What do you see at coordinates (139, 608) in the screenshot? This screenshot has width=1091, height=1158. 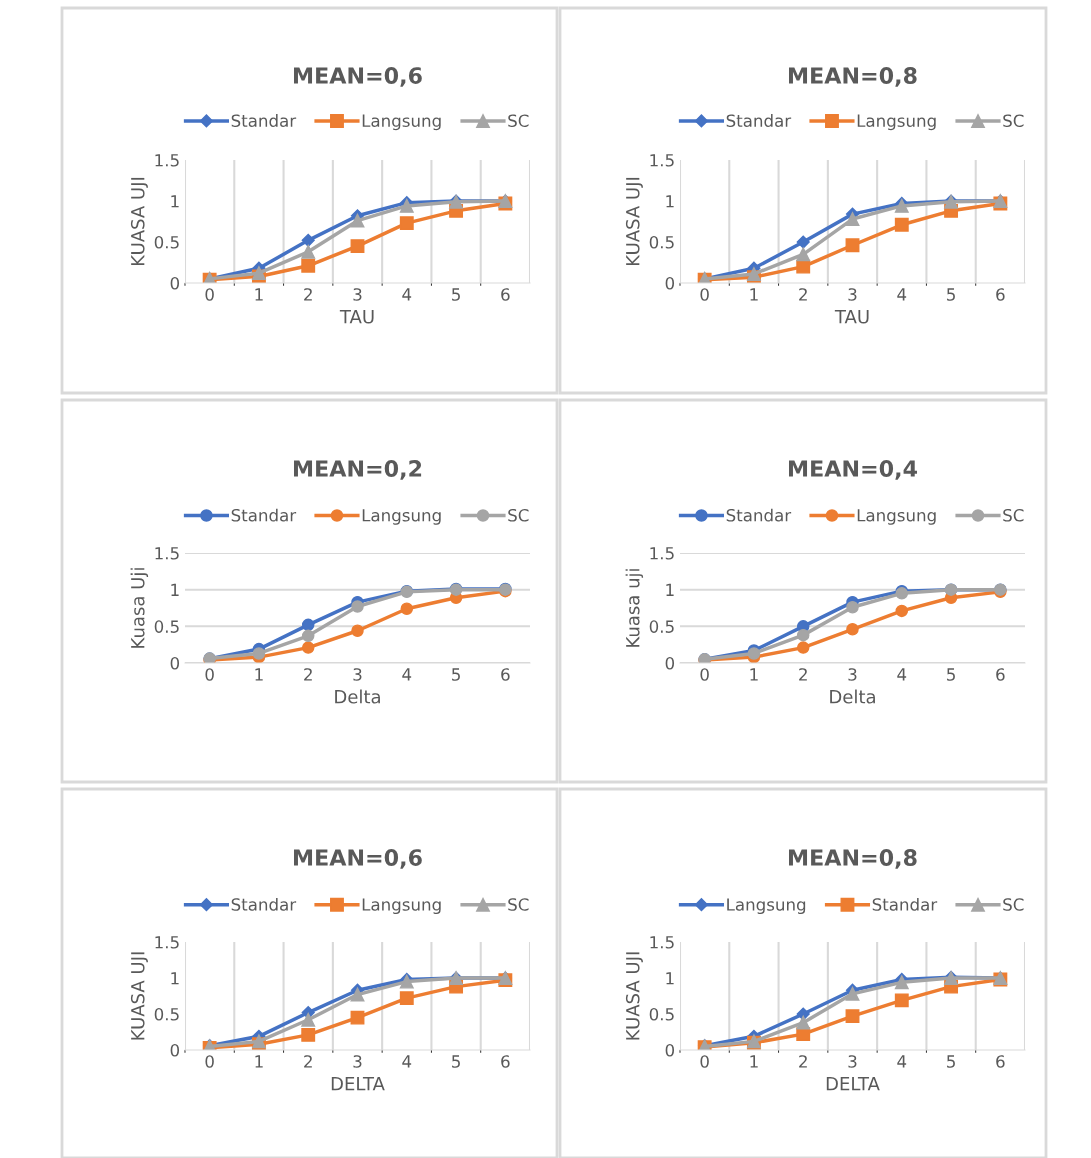 I see `y-axis-title: Kuasa Uji` at bounding box center [139, 608].